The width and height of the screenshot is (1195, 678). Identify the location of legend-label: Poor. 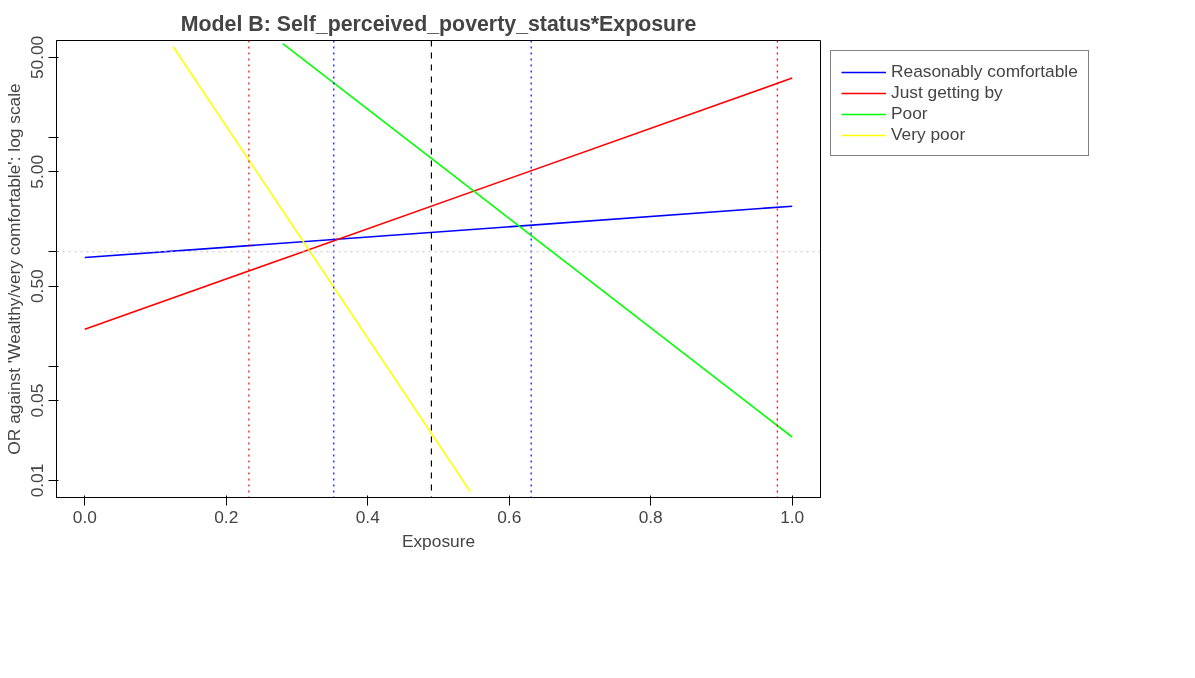
(909, 113).